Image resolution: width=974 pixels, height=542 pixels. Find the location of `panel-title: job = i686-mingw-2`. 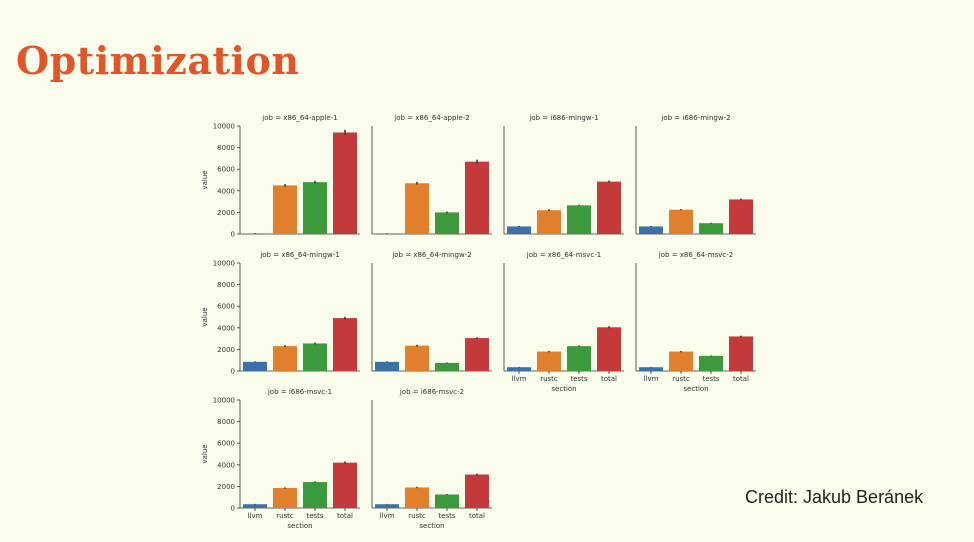

panel-title: job = i686-mingw-2 is located at coordinates (695, 118).